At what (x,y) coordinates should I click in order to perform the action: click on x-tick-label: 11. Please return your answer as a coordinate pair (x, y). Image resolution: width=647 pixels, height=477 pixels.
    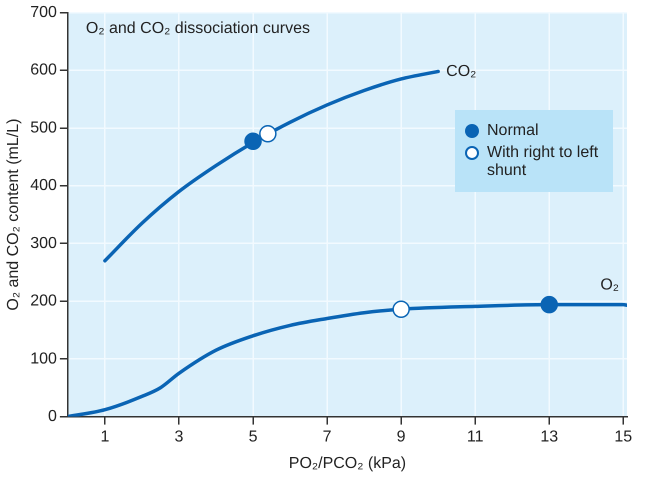
    Looking at the image, I should click on (475, 437).